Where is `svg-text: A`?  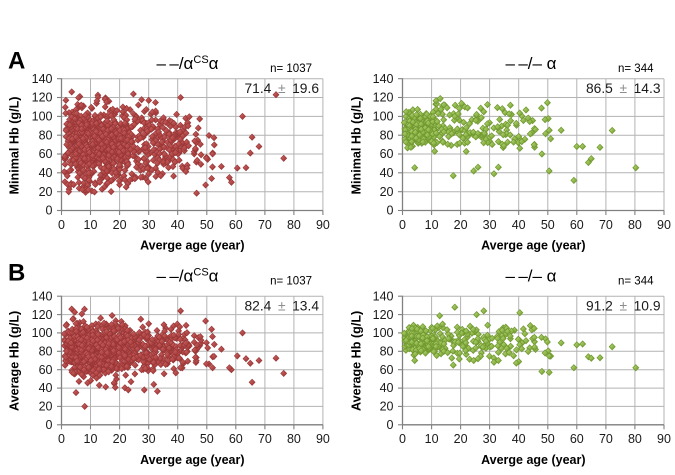 svg-text: A is located at coordinates (16, 61).